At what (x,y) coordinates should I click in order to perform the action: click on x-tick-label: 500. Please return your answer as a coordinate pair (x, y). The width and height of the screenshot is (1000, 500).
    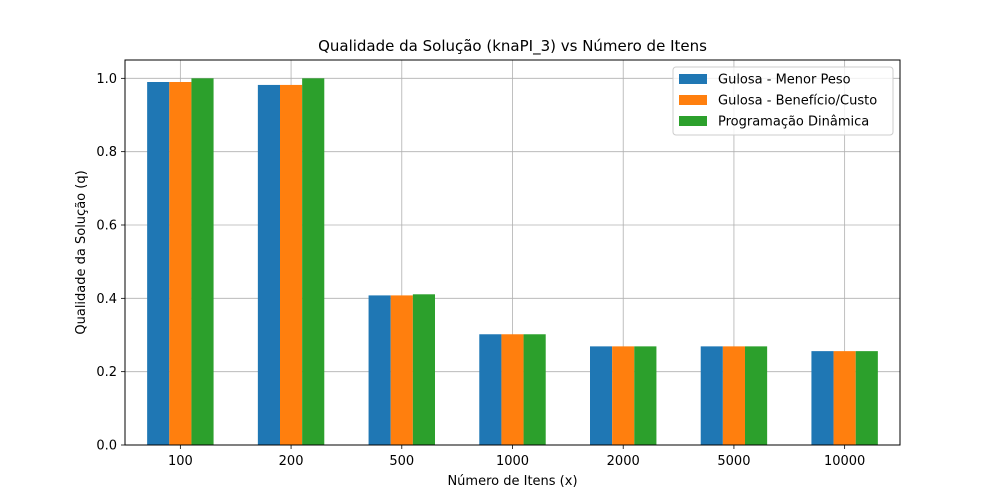
    Looking at the image, I should click on (401, 461).